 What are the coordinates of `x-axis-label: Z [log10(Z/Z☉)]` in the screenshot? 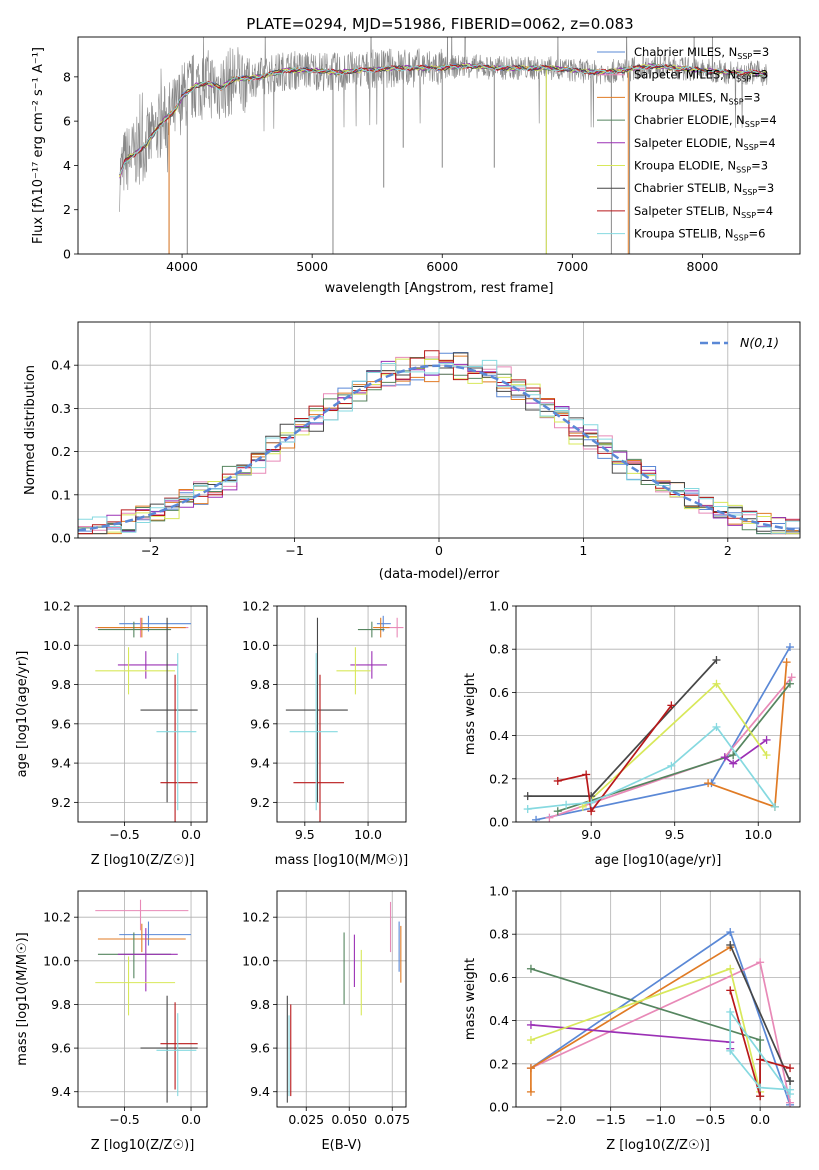 It's located at (658, 1145).